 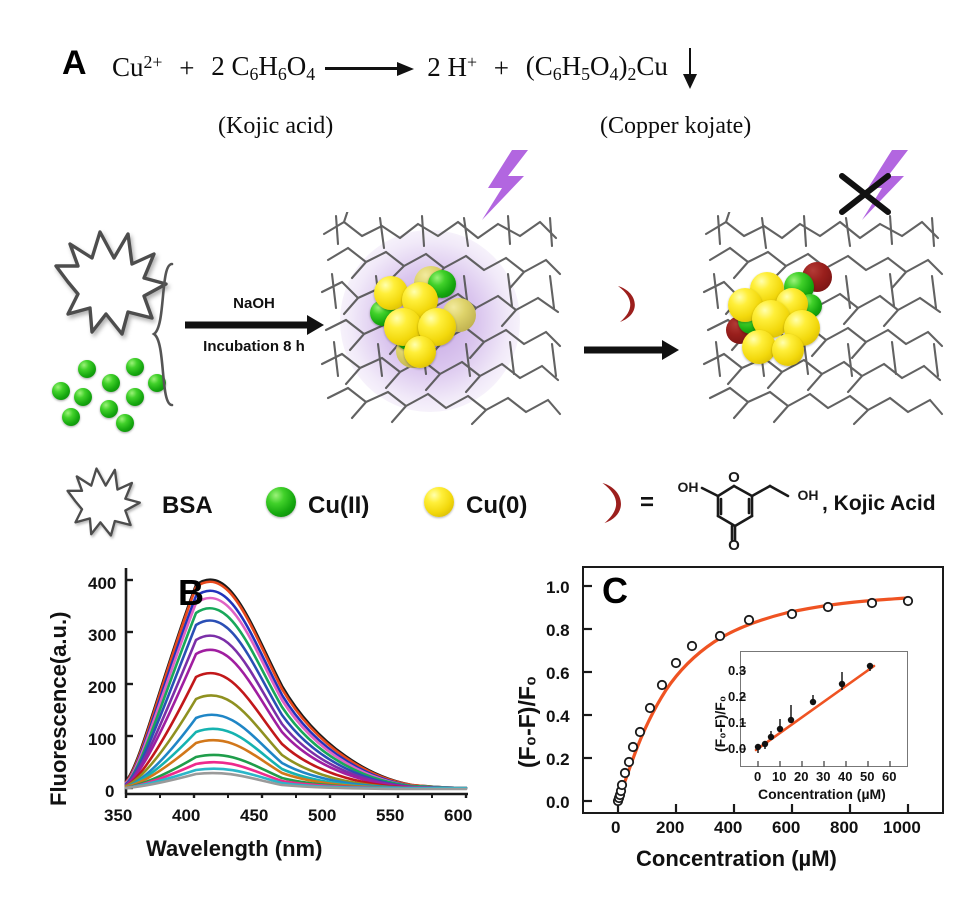 I want to click on panel-label-c: C, so click(x=615, y=590).